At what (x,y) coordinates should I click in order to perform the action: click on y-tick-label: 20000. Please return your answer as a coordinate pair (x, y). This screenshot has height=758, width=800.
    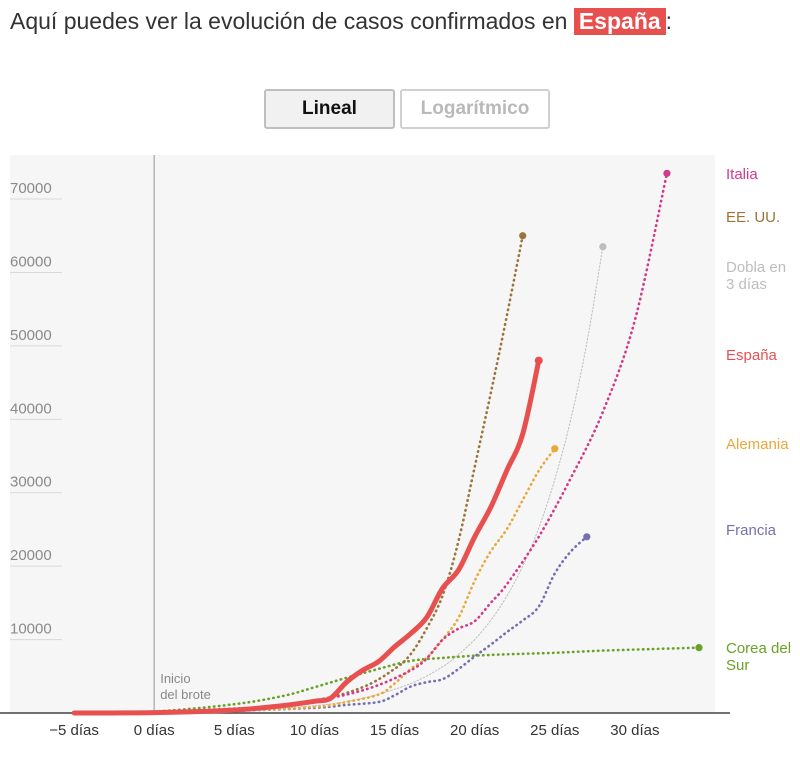
    Looking at the image, I should click on (31, 555).